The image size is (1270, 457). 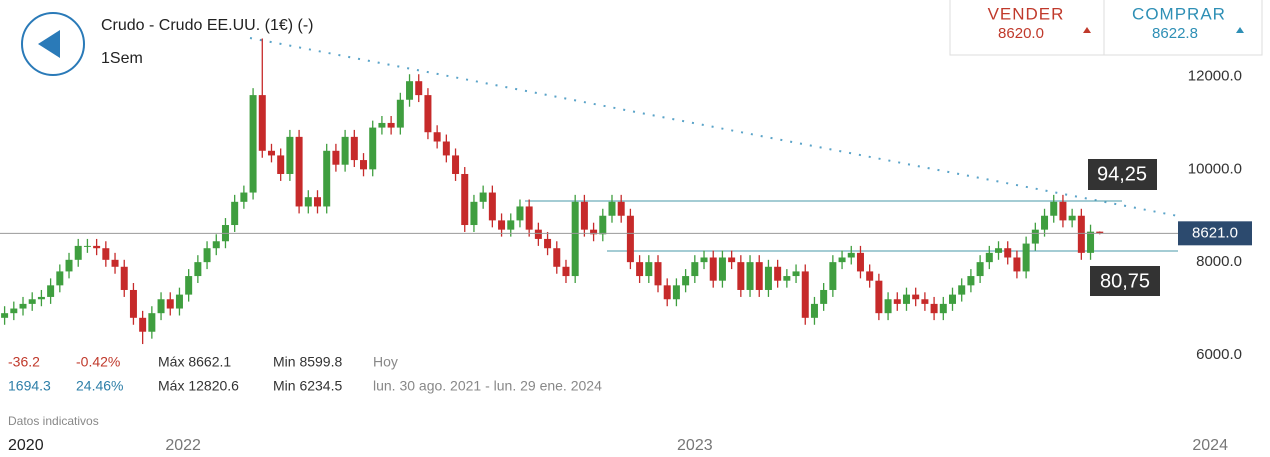 I want to click on annotation: 94,25, so click(x=1122, y=174).